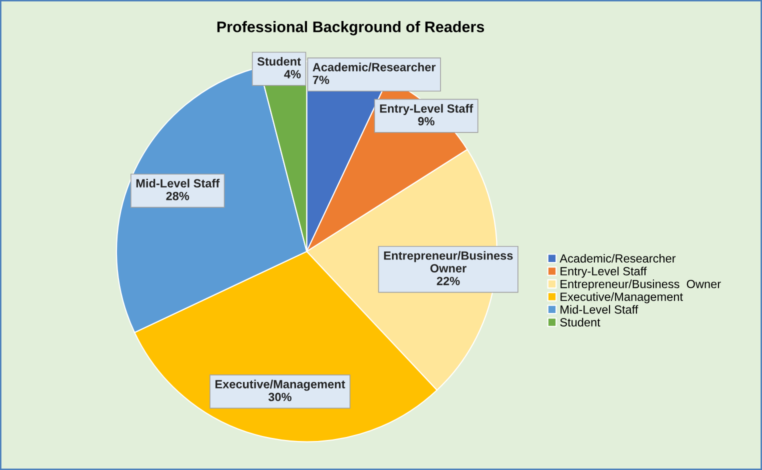  What do you see at coordinates (292, 74) in the screenshot?
I see `data-label: 4%` at bounding box center [292, 74].